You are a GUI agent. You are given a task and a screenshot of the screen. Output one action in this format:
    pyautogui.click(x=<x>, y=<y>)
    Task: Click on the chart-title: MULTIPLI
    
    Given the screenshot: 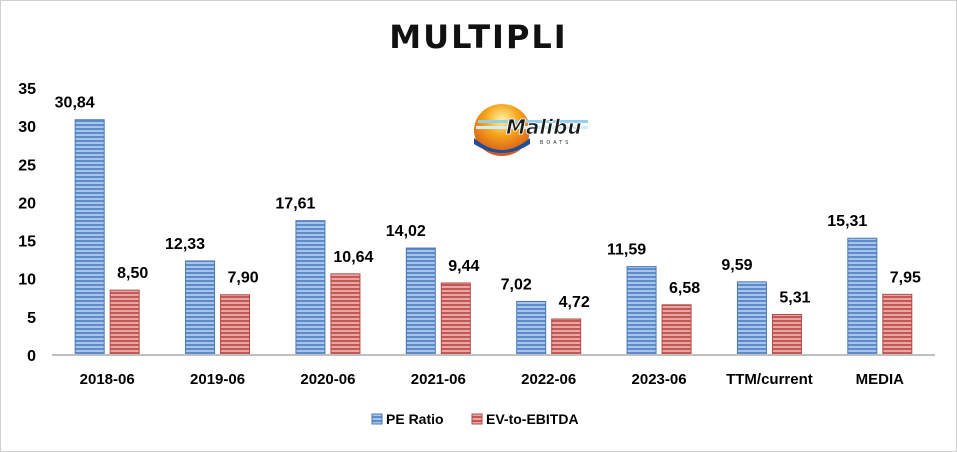 What is the action you would take?
    pyautogui.click(x=478, y=37)
    